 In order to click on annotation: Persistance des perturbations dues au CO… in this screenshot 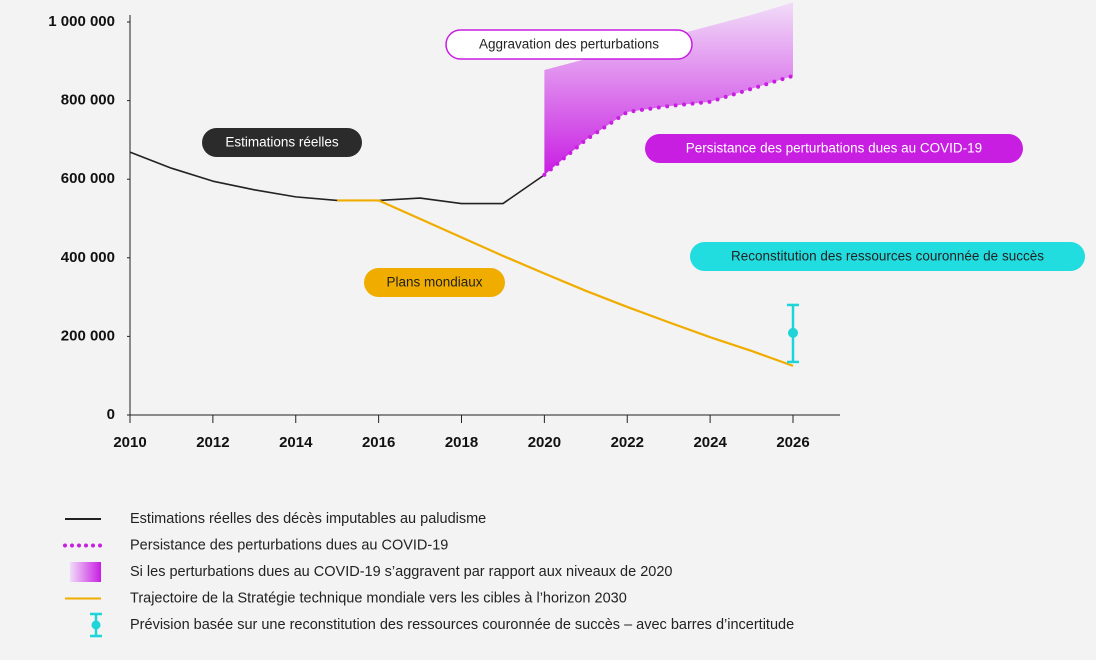, I will do `click(834, 148)`.